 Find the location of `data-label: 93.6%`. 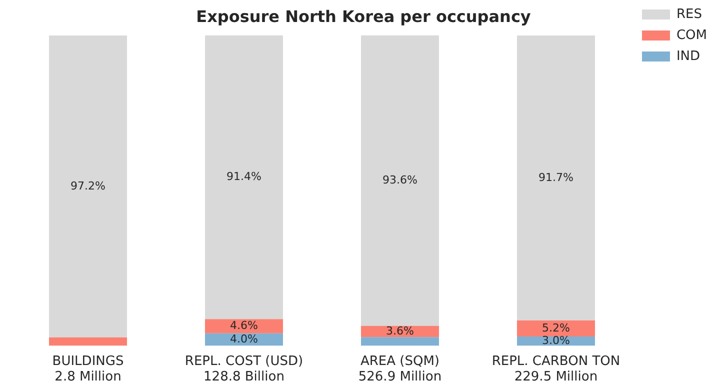

data-label: 93.6% is located at coordinates (400, 179).